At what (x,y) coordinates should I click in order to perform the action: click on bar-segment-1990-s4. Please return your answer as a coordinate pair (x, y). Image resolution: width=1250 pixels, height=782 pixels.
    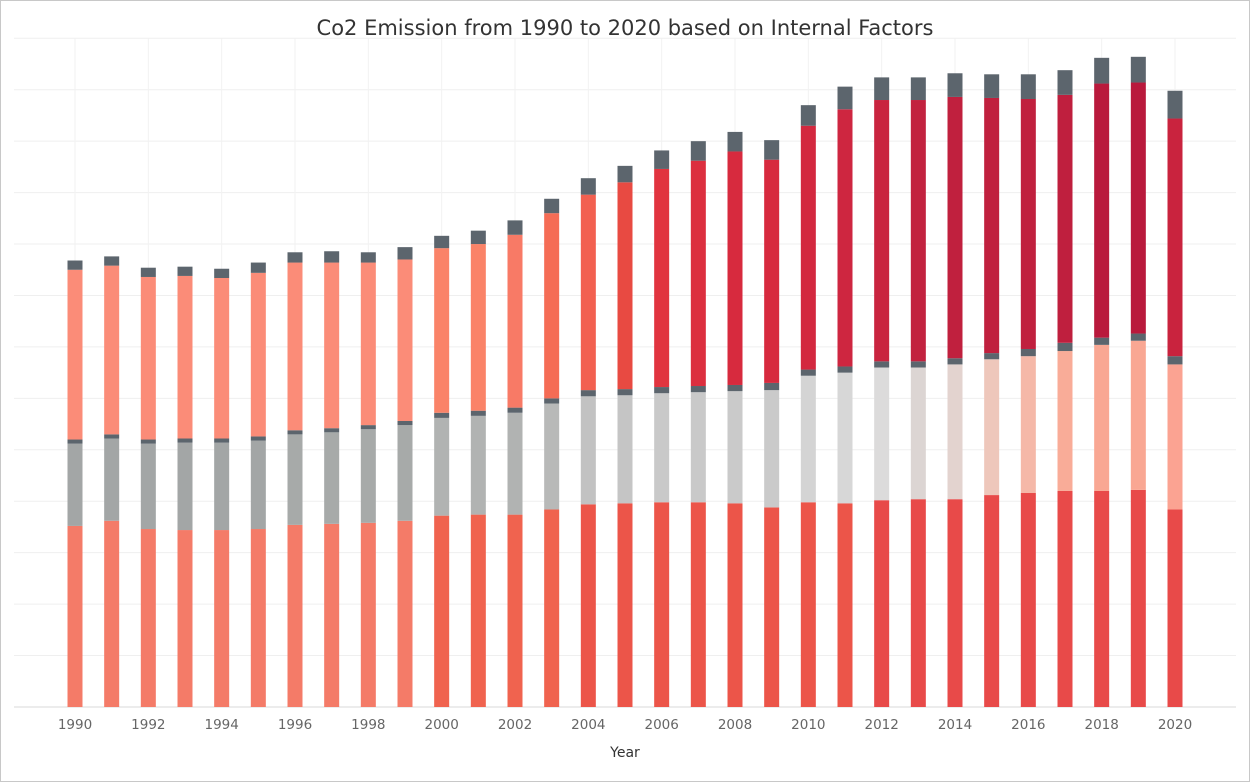
    Looking at the image, I should click on (75, 354).